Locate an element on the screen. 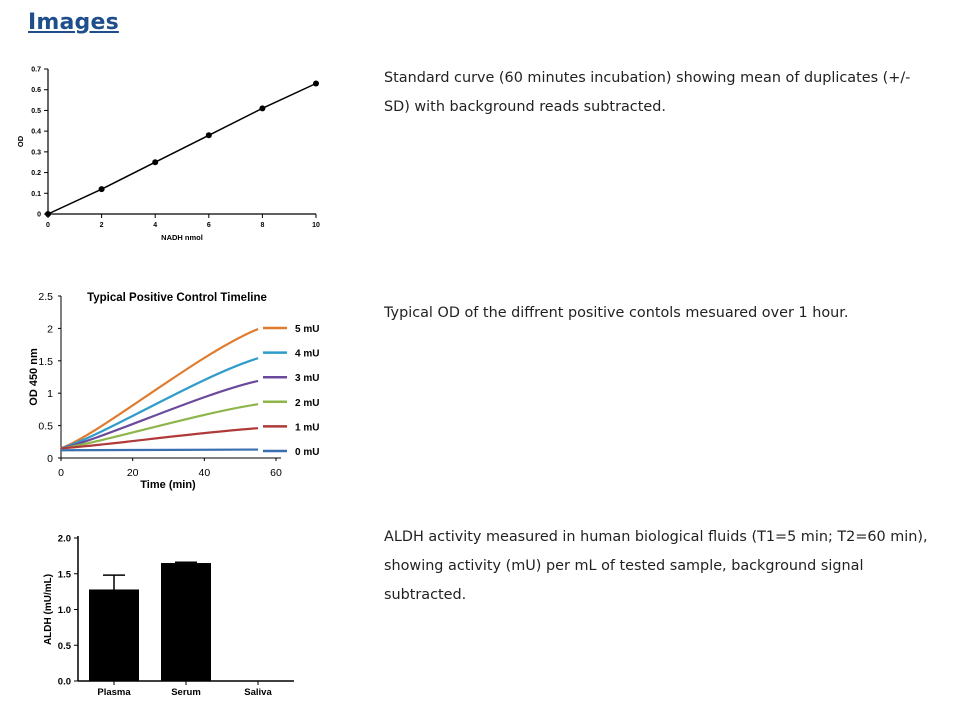 Image resolution: width=960 pixels, height=720 pixels. y-tick-label: 0.0 is located at coordinates (64, 682).